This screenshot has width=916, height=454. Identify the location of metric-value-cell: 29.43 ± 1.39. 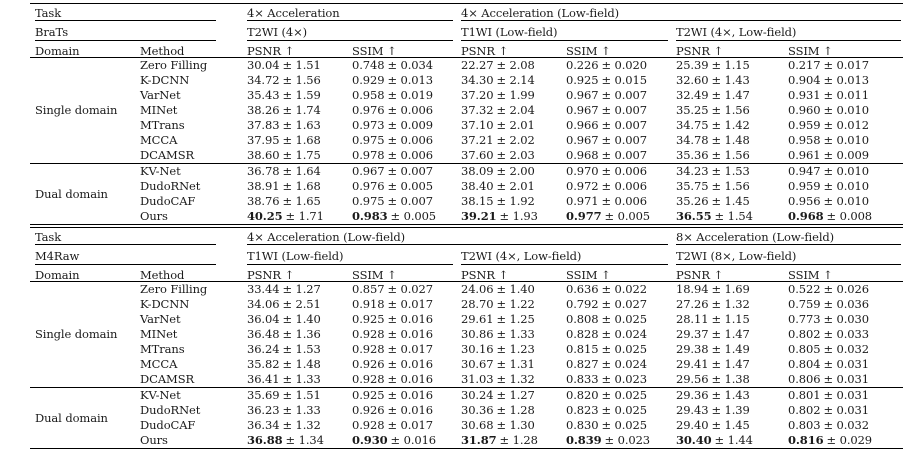
(732, 410).